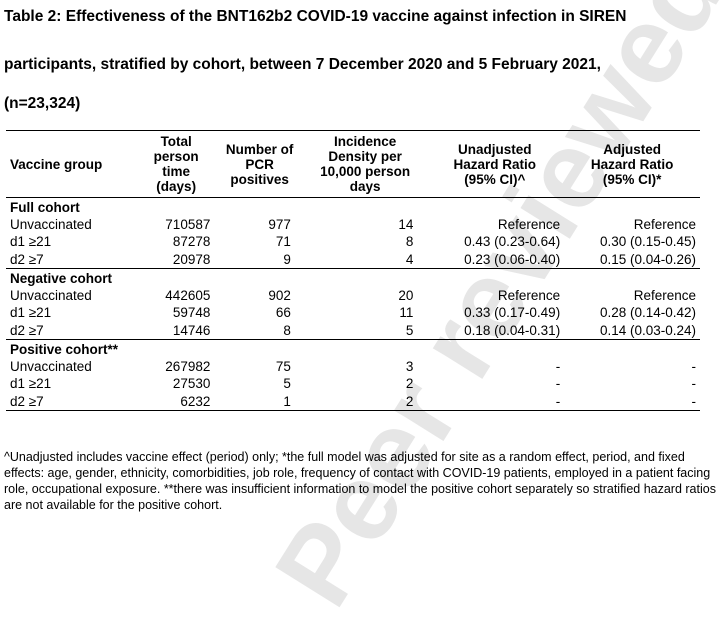 This screenshot has height=627, width=719. What do you see at coordinates (353, 367) in the screenshot?
I see `table-row: Unvaccinated 267982 75 3 - -` at bounding box center [353, 367].